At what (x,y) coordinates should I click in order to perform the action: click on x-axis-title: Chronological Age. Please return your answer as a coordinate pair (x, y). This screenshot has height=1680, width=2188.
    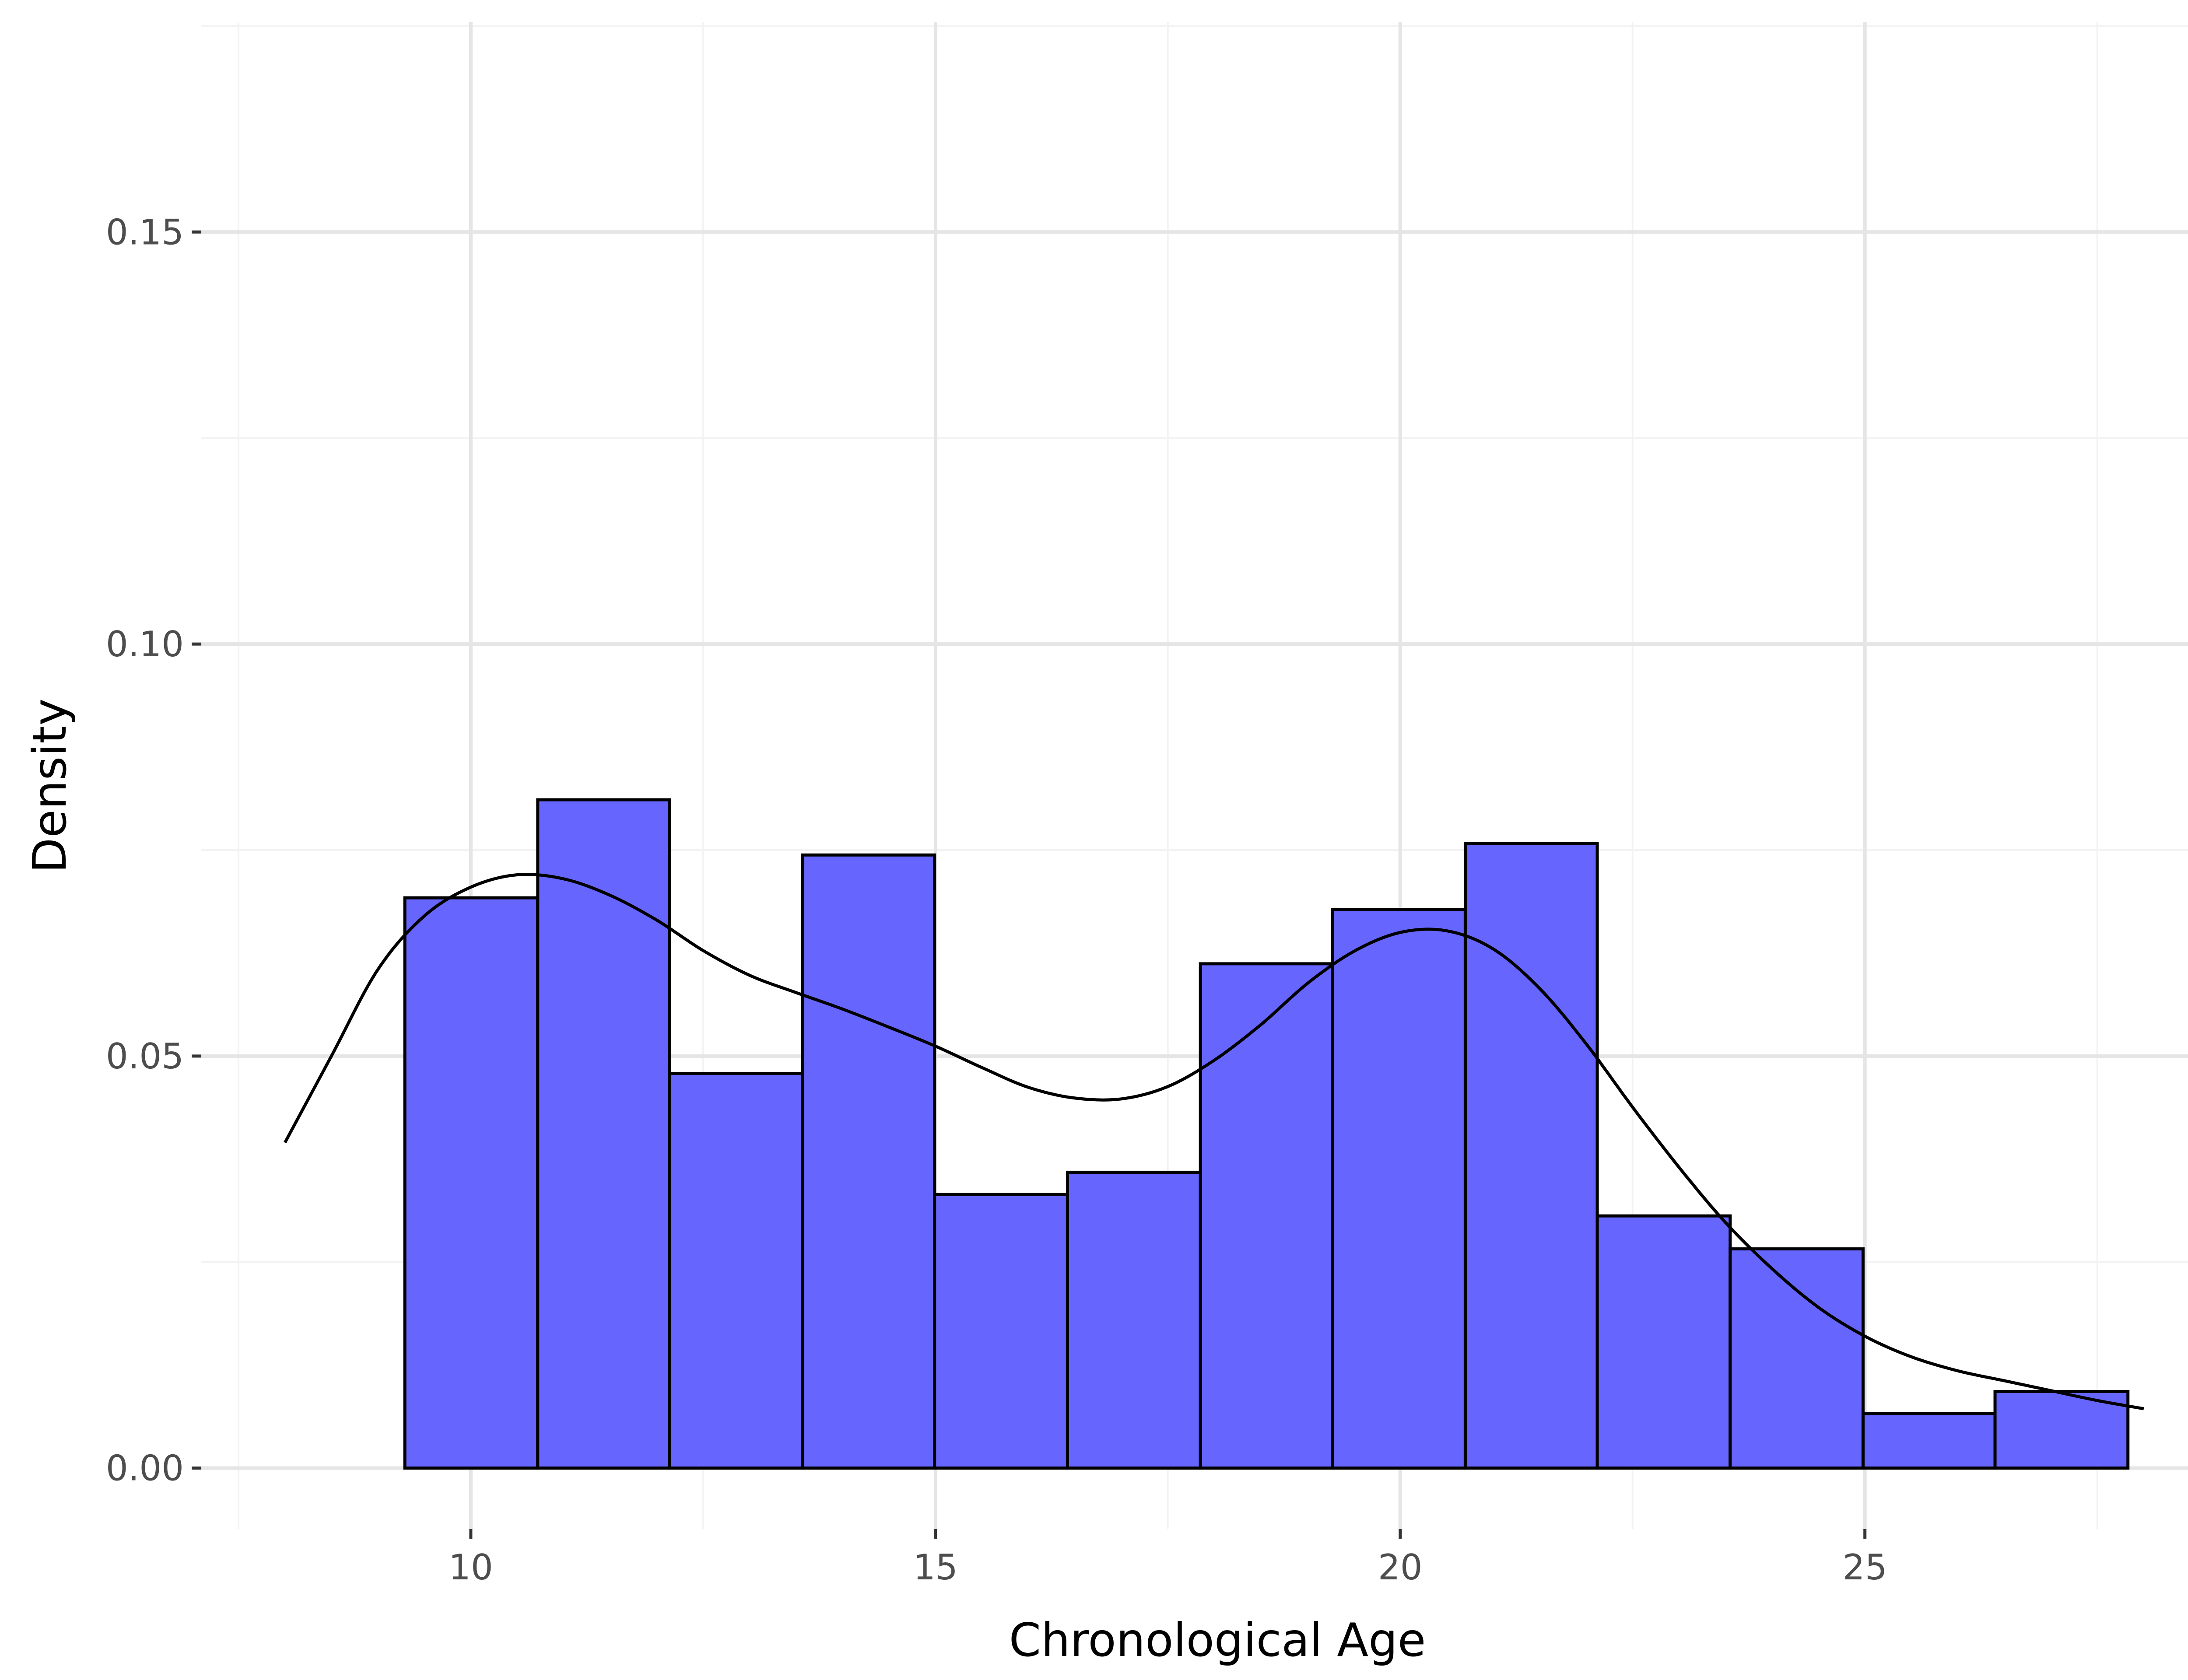
    Looking at the image, I should click on (1217, 1640).